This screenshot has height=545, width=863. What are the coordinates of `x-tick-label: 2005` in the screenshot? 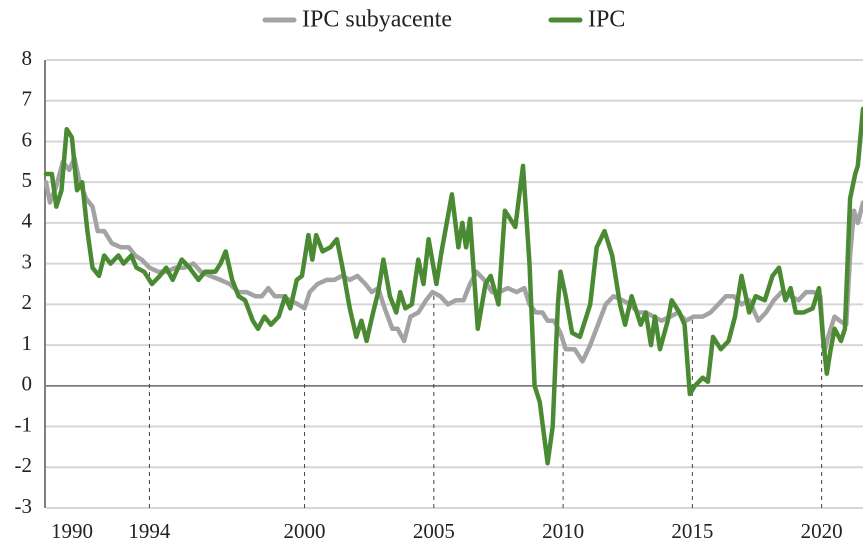 It's located at (434, 531).